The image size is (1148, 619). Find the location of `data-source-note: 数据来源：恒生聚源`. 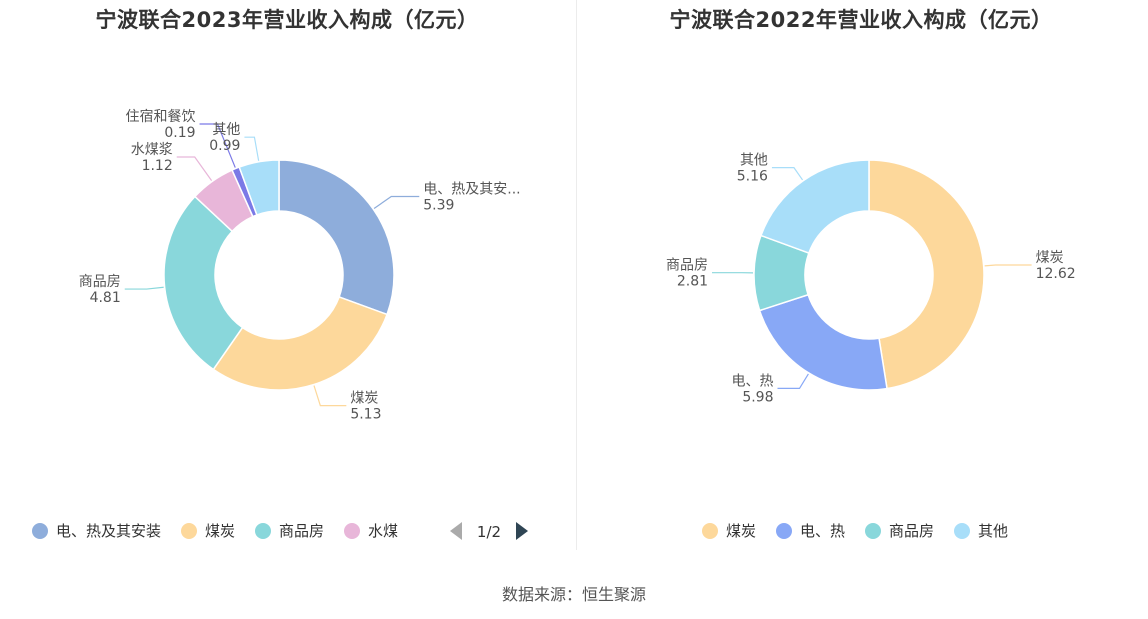

data-source-note: 数据来源：恒生聚源 is located at coordinates (573, 594).